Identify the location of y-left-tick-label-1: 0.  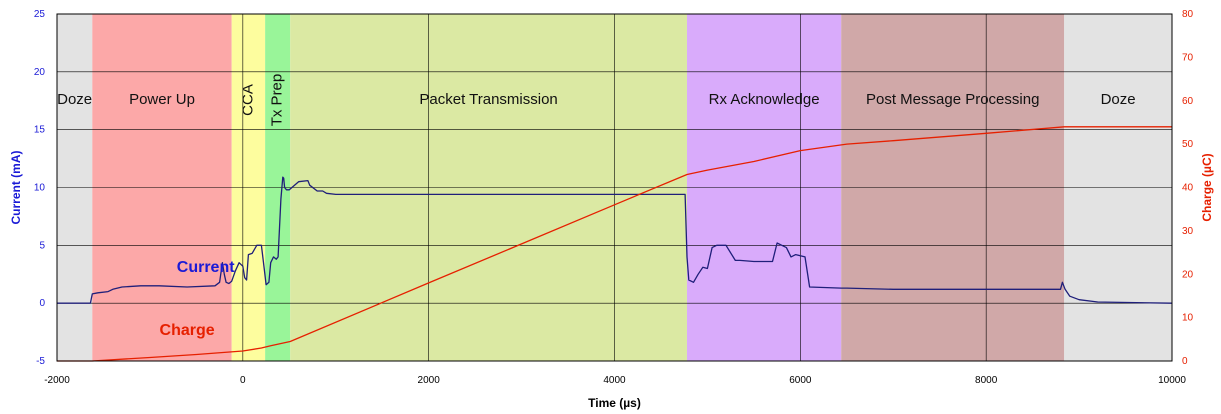
(42, 303).